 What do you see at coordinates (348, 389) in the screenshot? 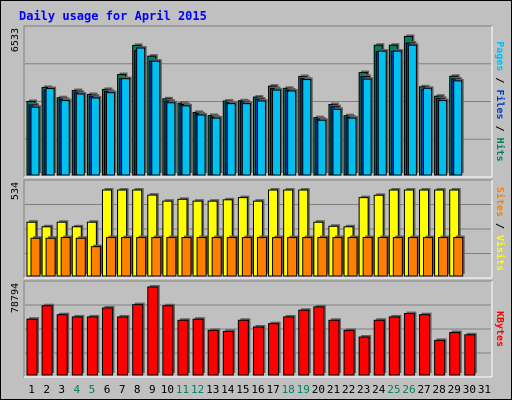
I see `x-tick-label: 22` at bounding box center [348, 389].